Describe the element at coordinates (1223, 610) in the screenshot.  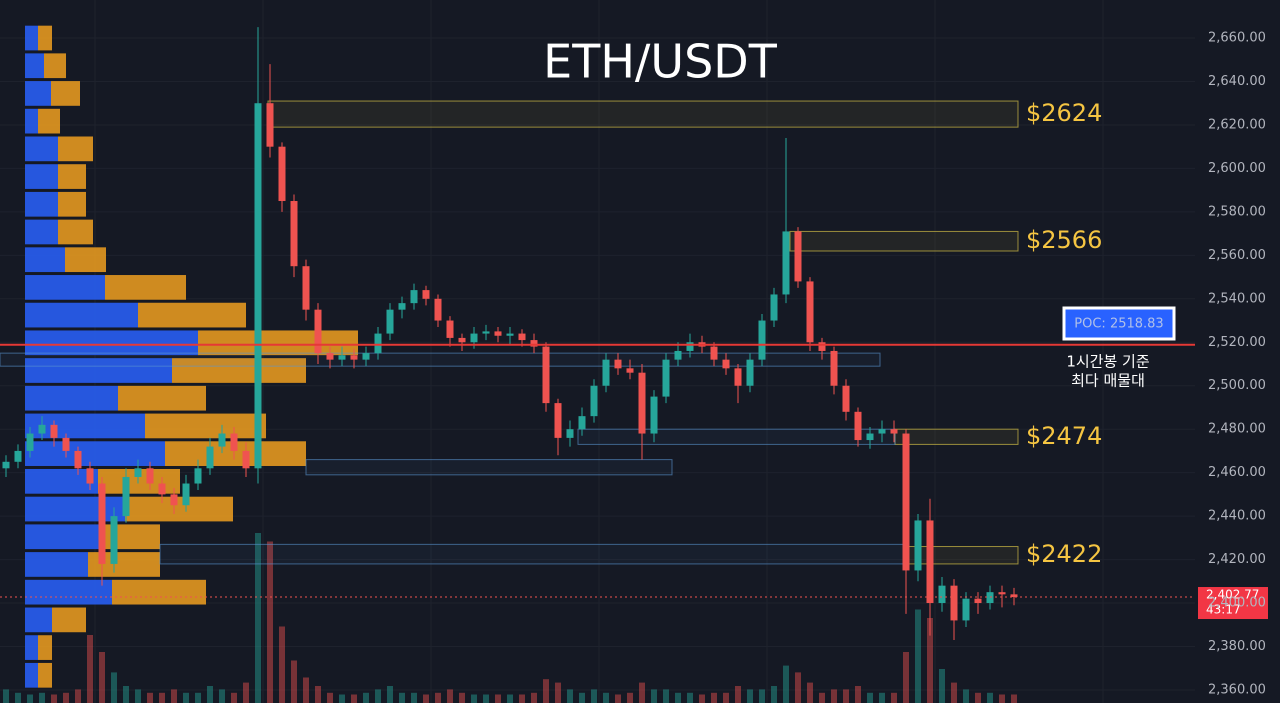
I see `countdown-label: 43:17` at that location.